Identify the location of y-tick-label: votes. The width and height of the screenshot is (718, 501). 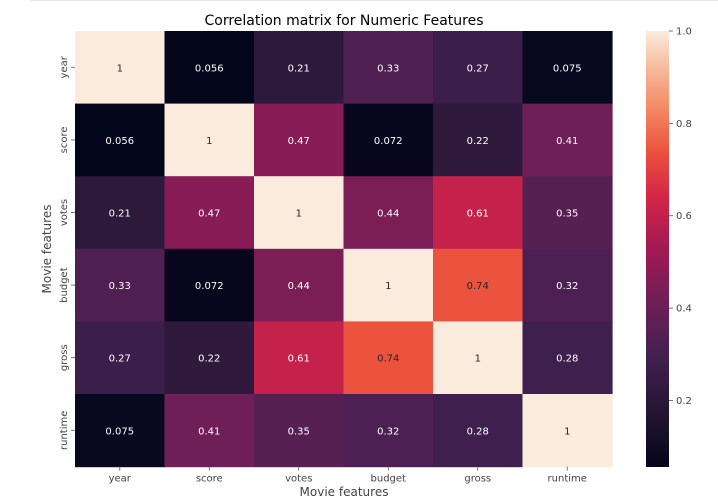
(64, 212).